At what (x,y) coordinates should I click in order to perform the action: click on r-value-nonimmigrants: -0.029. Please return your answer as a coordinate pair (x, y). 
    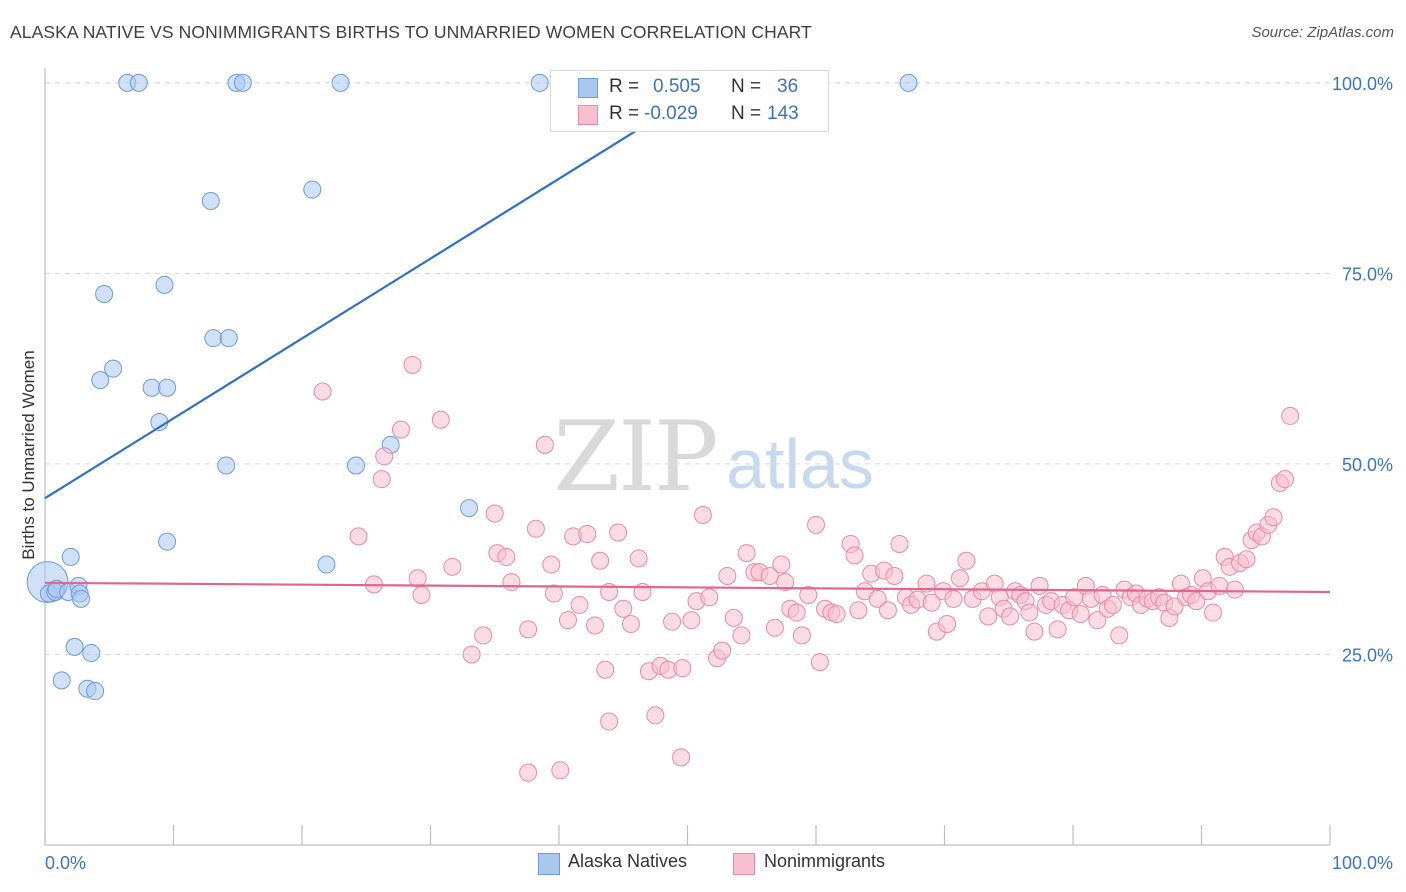
    Looking at the image, I should click on (671, 113).